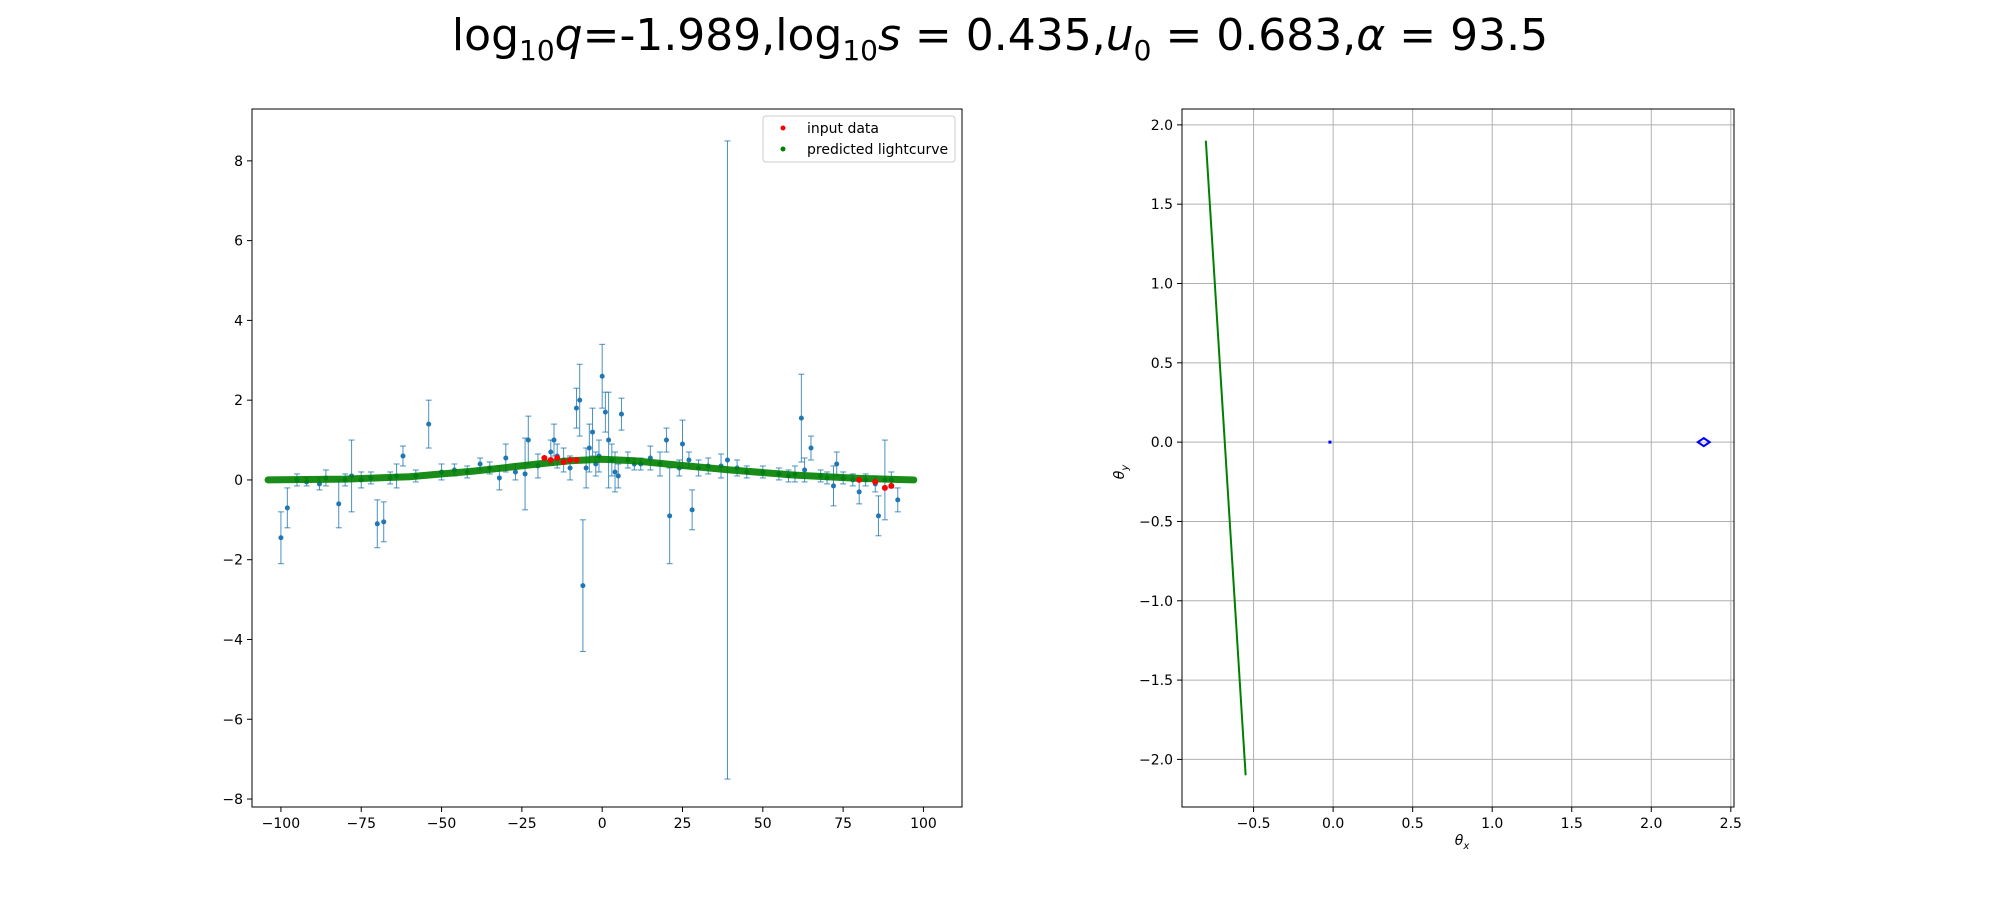 This screenshot has height=900, width=2000. I want to click on y-tick-label: 0.5, so click(1162, 364).